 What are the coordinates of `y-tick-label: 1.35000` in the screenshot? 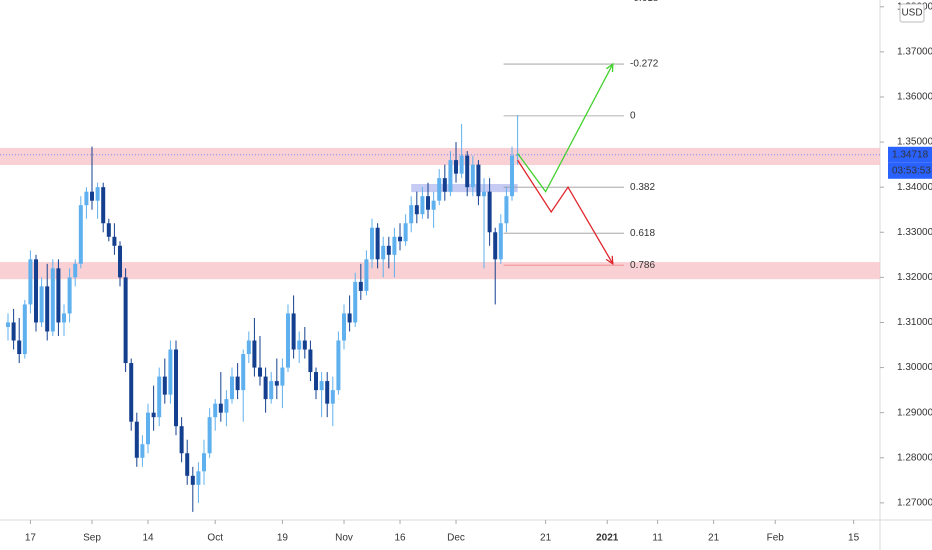 It's located at (914, 142).